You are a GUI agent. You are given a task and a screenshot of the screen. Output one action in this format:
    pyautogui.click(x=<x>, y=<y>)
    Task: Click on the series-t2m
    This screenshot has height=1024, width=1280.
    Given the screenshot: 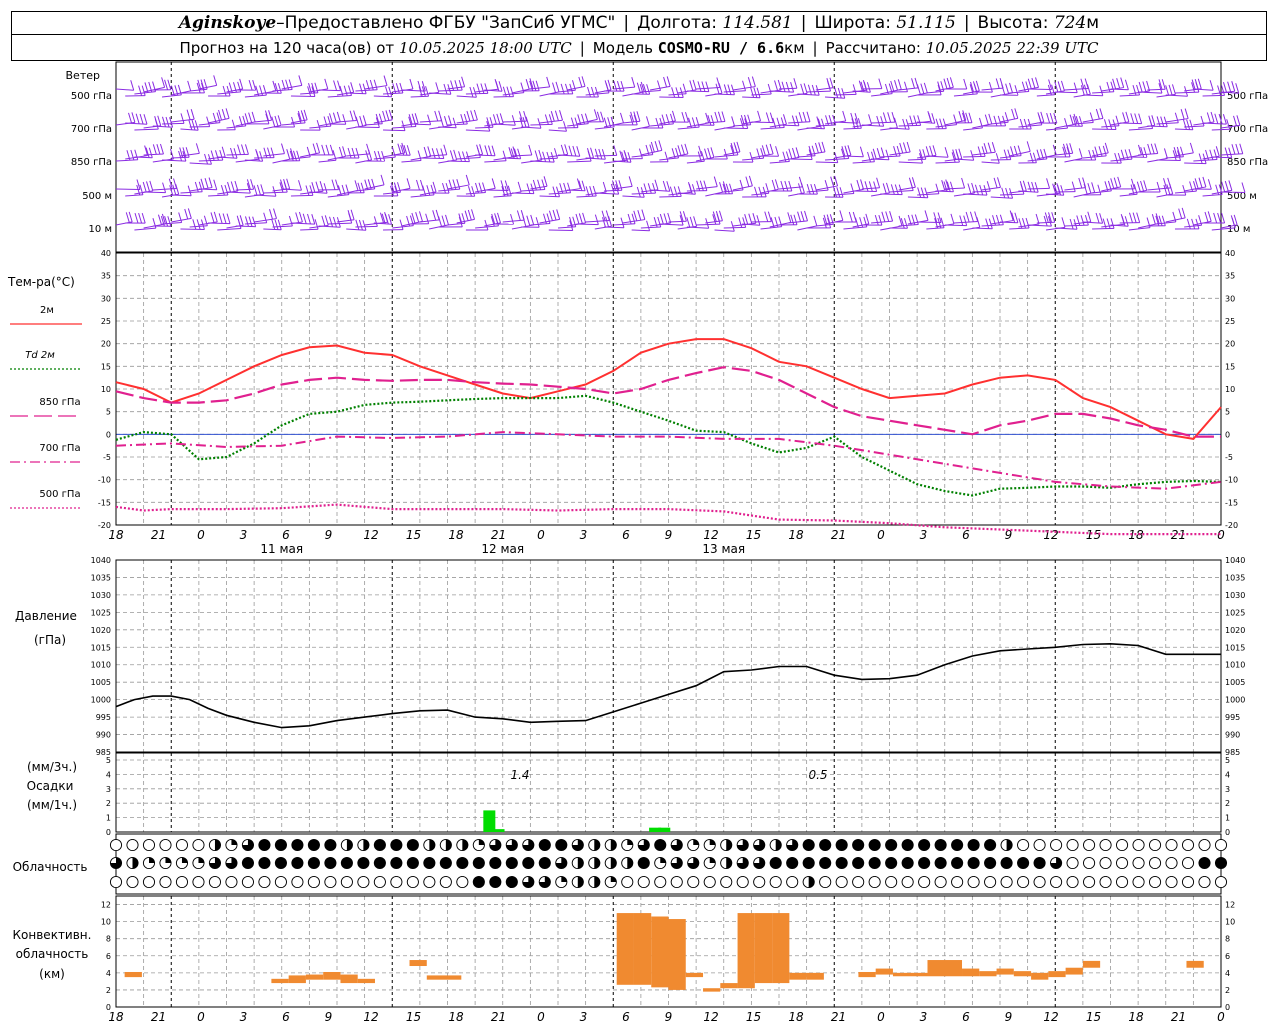 What is the action you would take?
    pyautogui.click(x=668, y=389)
    